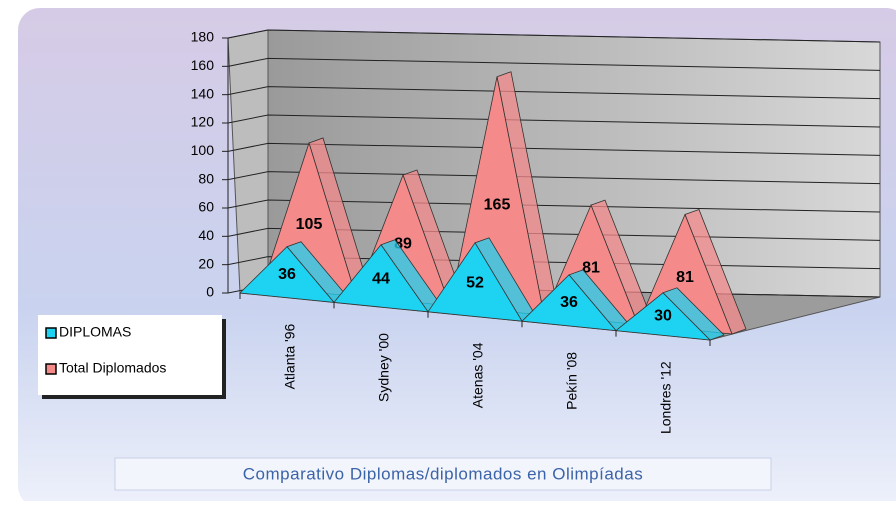 The height and width of the screenshot is (506, 896). What do you see at coordinates (210, 292) in the screenshot?
I see `y-tick-label: 0` at bounding box center [210, 292].